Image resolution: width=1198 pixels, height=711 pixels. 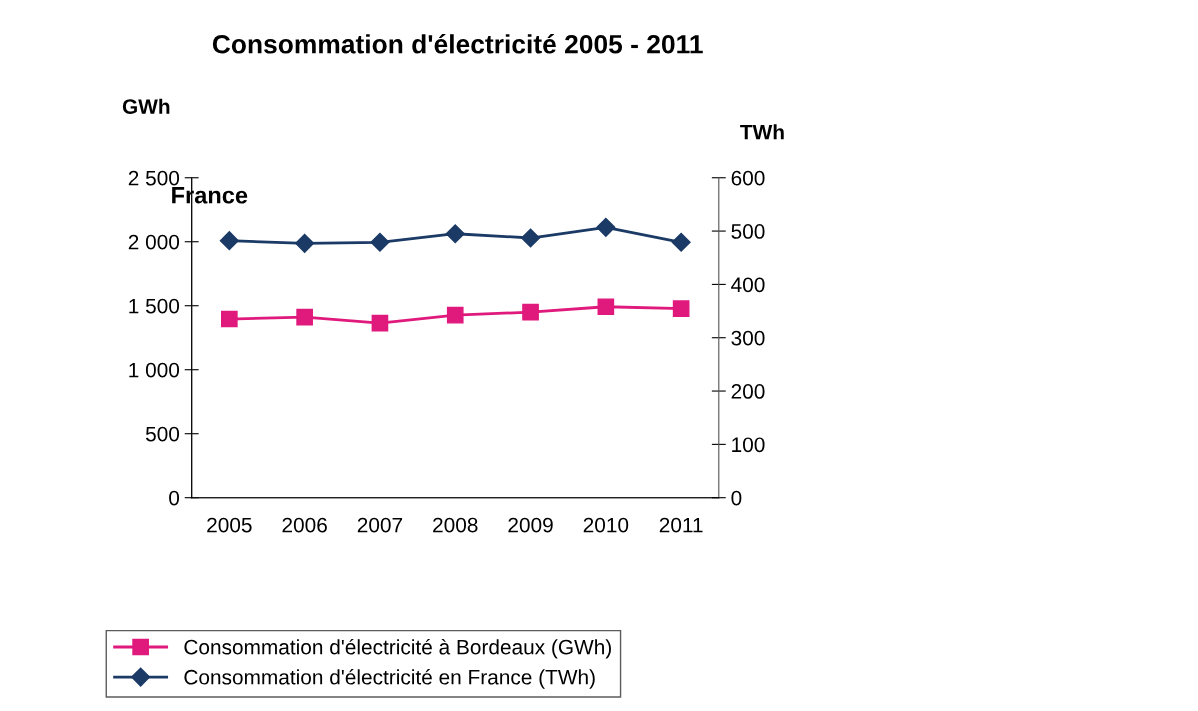 I want to click on legend-label: Consommation d'électricité à Bordeaux (GWh), so click(x=397, y=648).